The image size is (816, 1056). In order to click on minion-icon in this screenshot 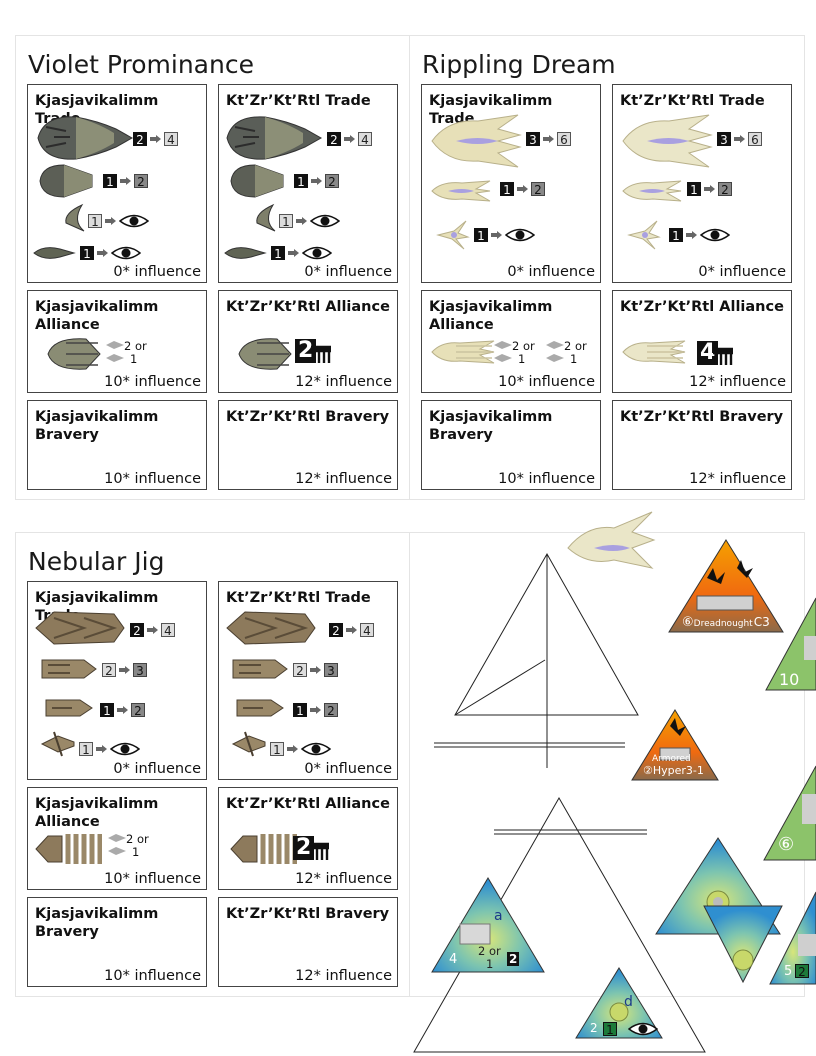, I will do `click(117, 838)`.